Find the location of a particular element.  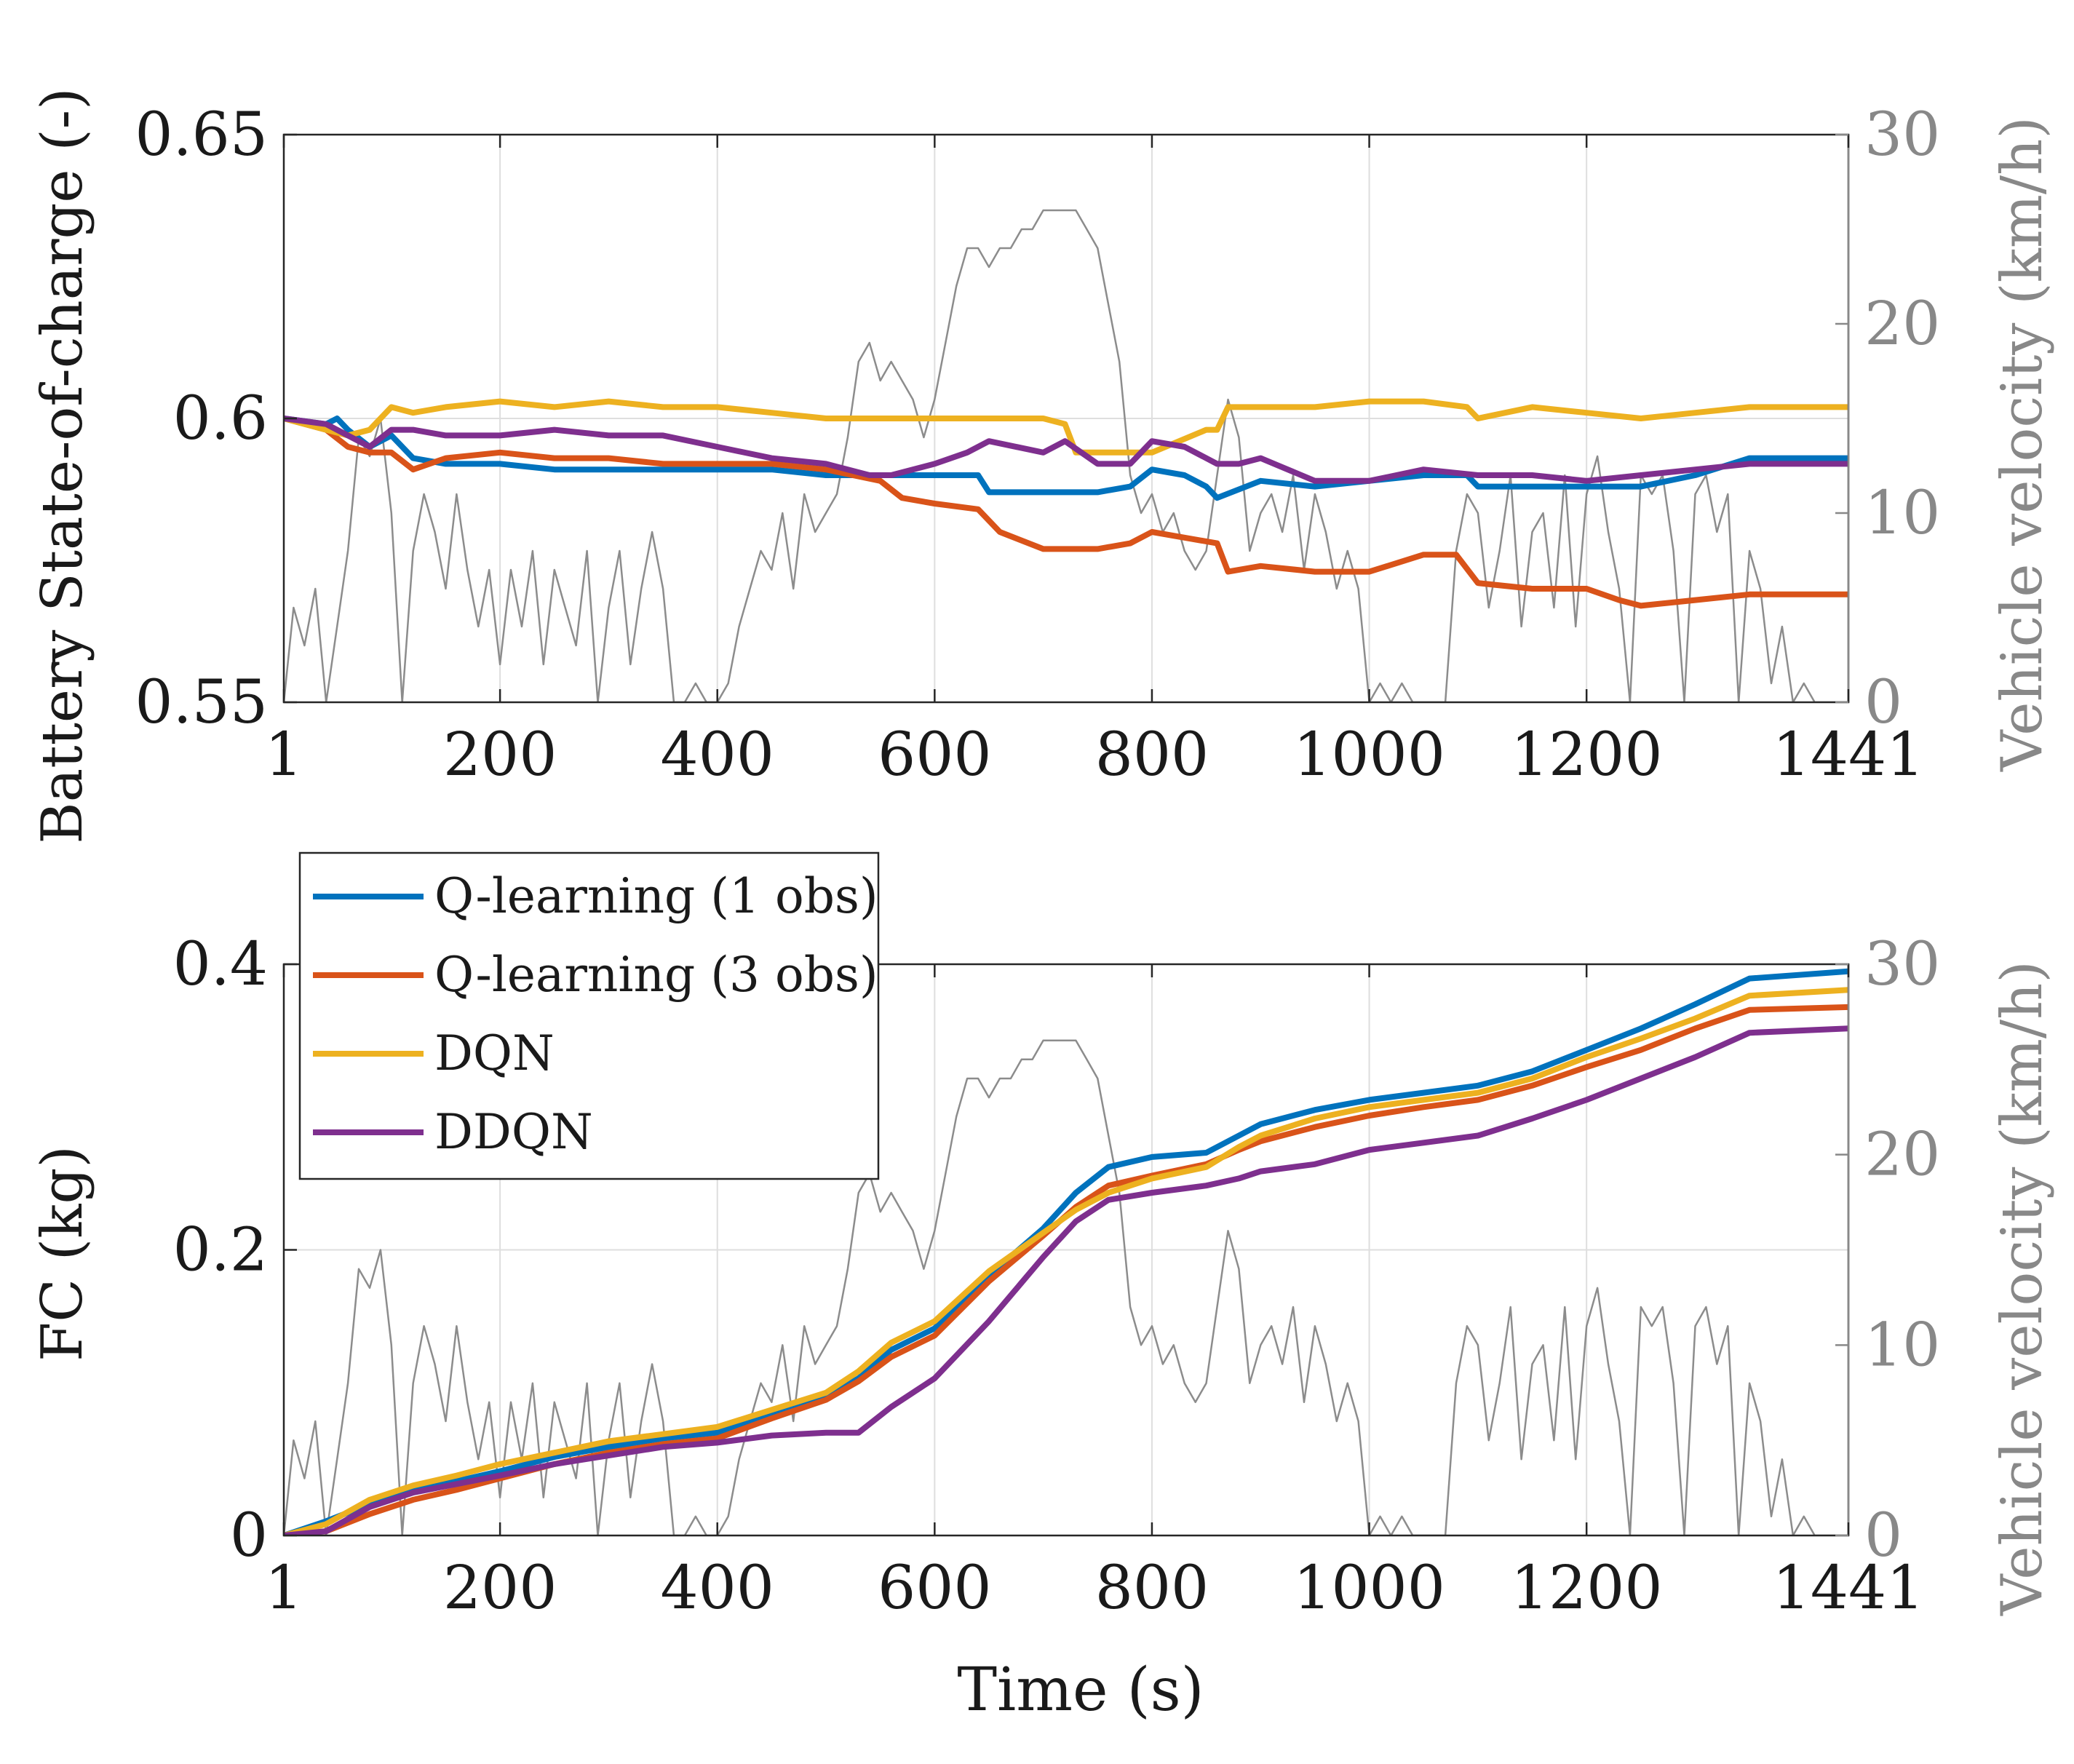

top-y-tick-label: 0.65 is located at coordinates (201, 135).